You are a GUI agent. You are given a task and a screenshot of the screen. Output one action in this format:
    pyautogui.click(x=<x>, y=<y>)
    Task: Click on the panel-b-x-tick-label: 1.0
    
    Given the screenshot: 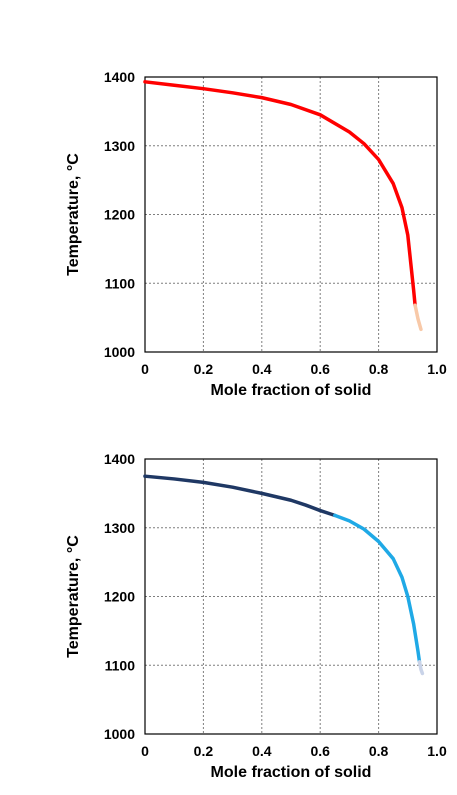 What is the action you would take?
    pyautogui.click(x=437, y=751)
    